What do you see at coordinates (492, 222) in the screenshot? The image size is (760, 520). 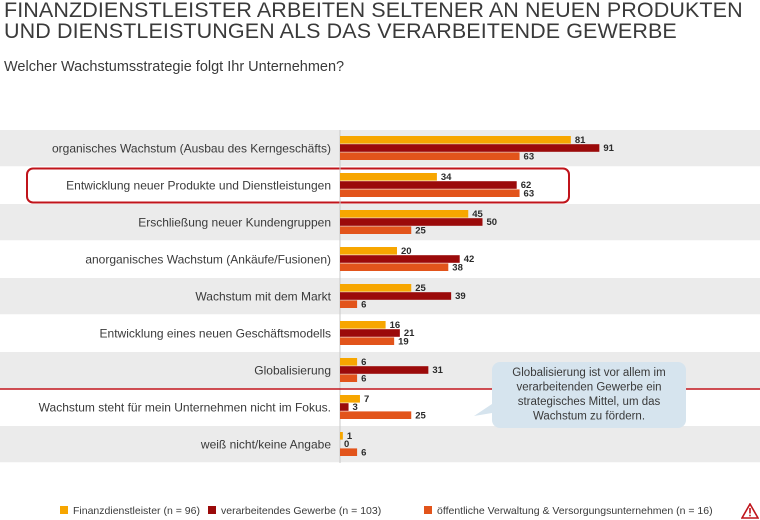 I see `data-label: 50` at bounding box center [492, 222].